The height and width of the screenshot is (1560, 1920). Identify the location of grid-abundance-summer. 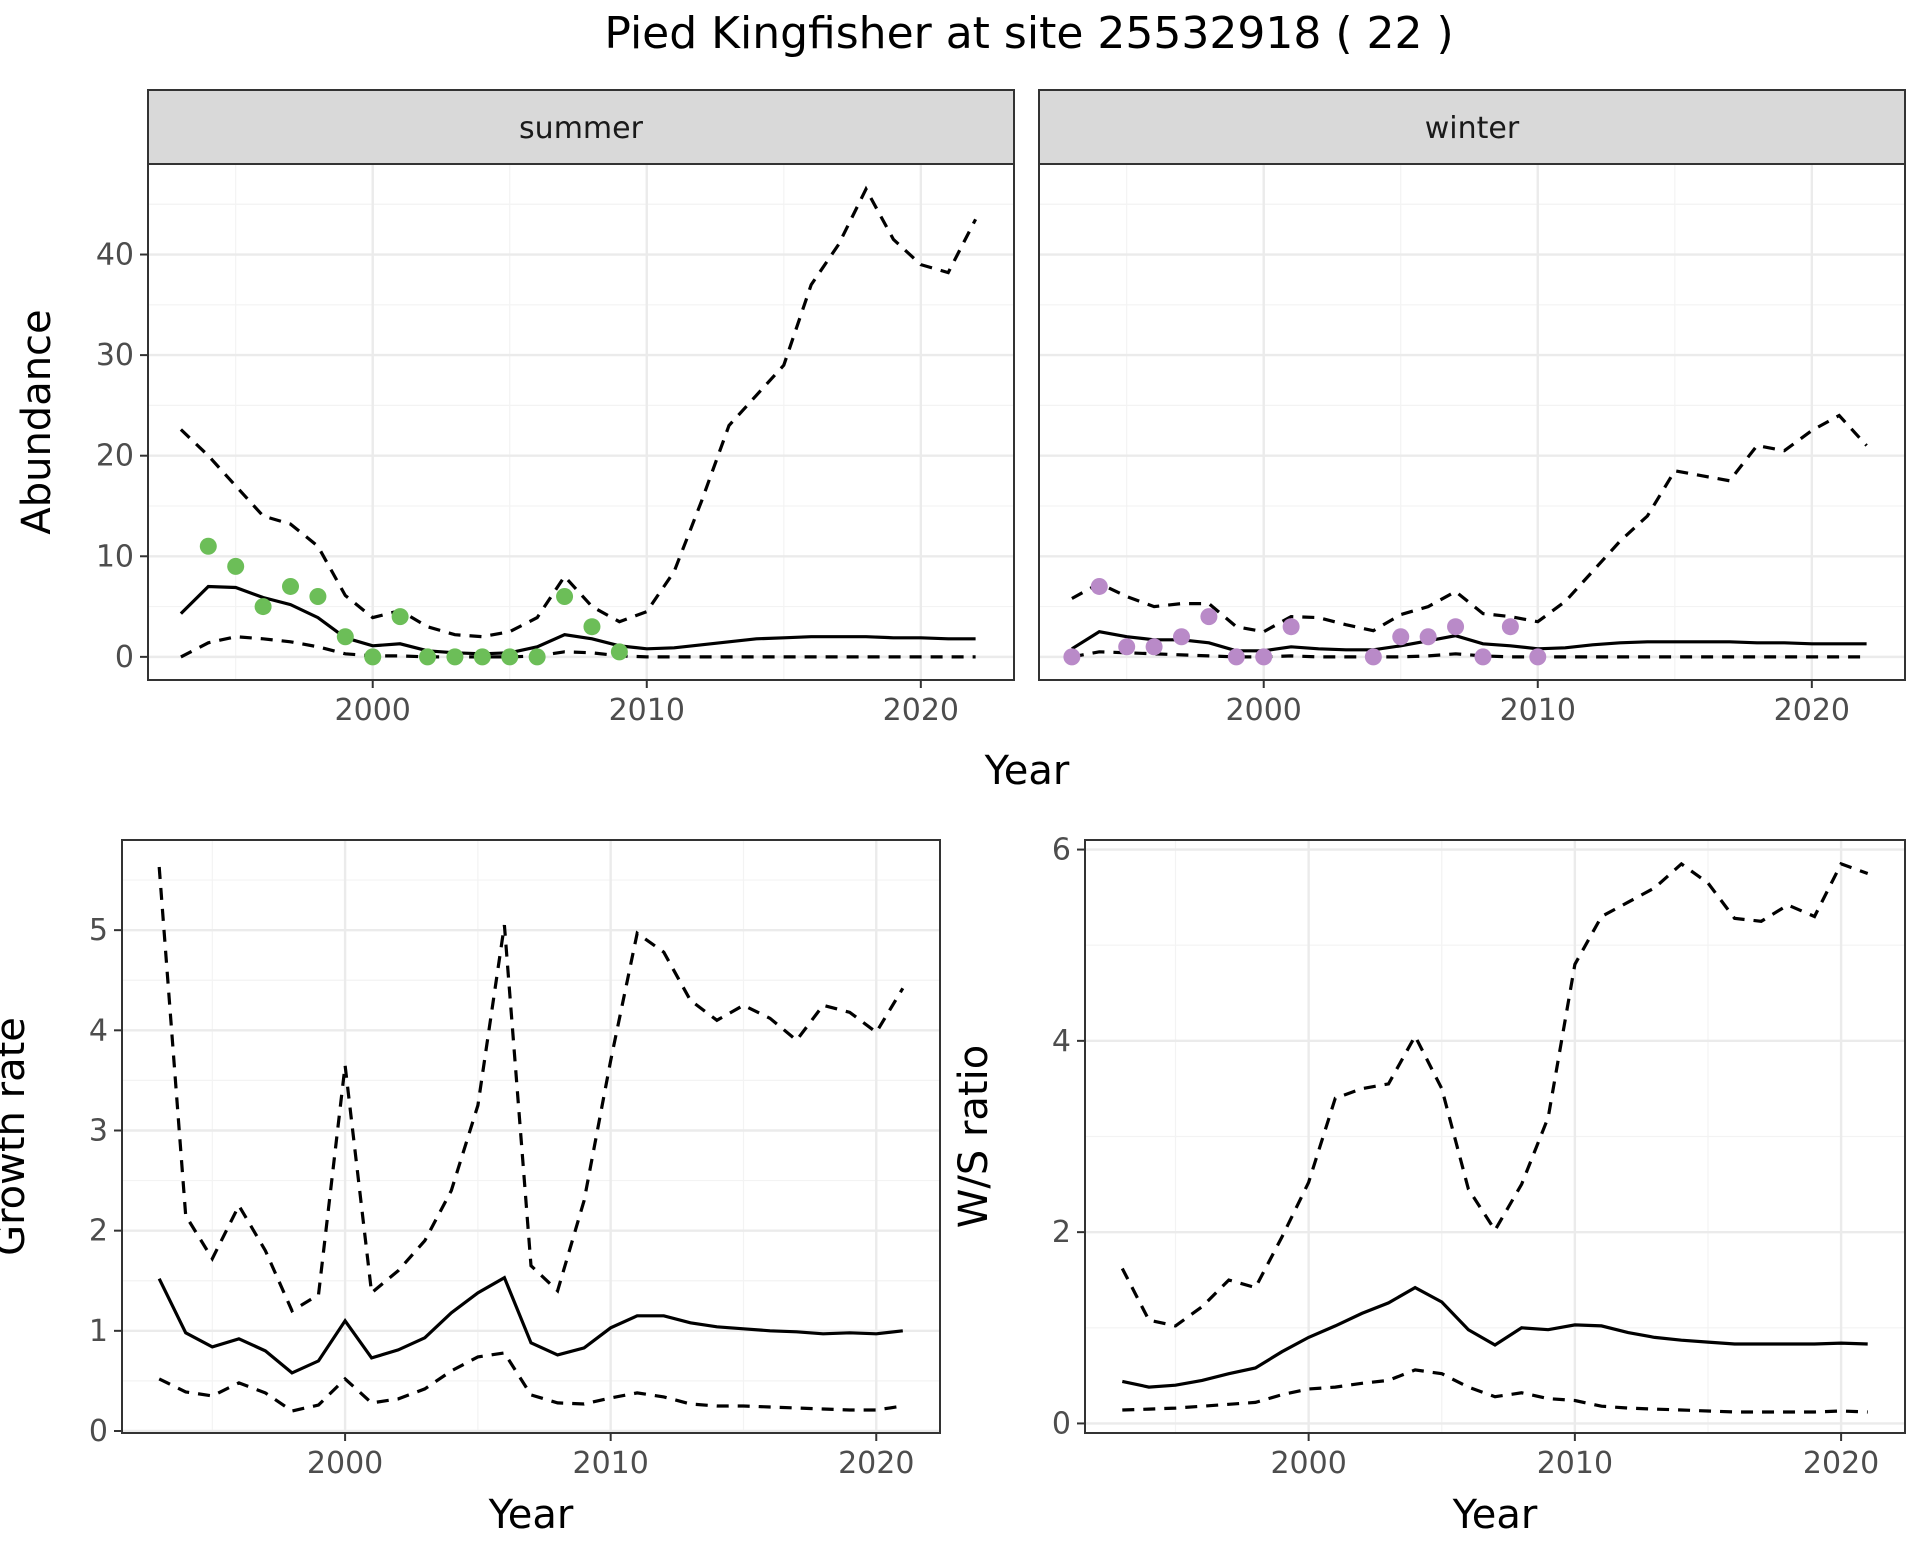
(581, 422).